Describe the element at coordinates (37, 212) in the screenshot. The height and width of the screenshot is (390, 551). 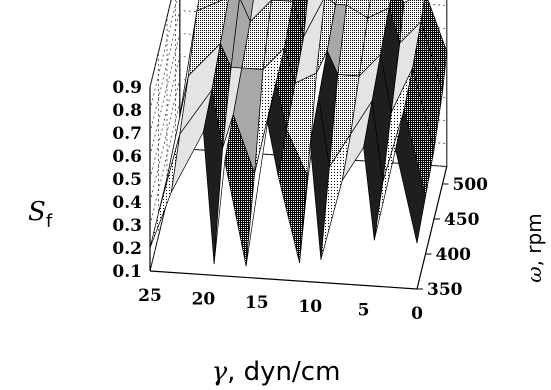
I see `z-axis-symbol: S` at that location.